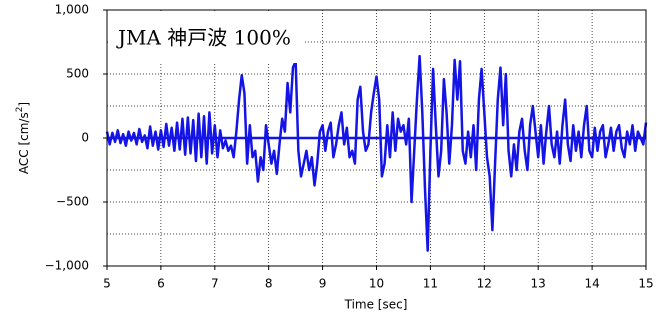 The height and width of the screenshot is (320, 663). Describe the element at coordinates (538, 284) in the screenshot. I see `x-tick-label: 13` at that location.